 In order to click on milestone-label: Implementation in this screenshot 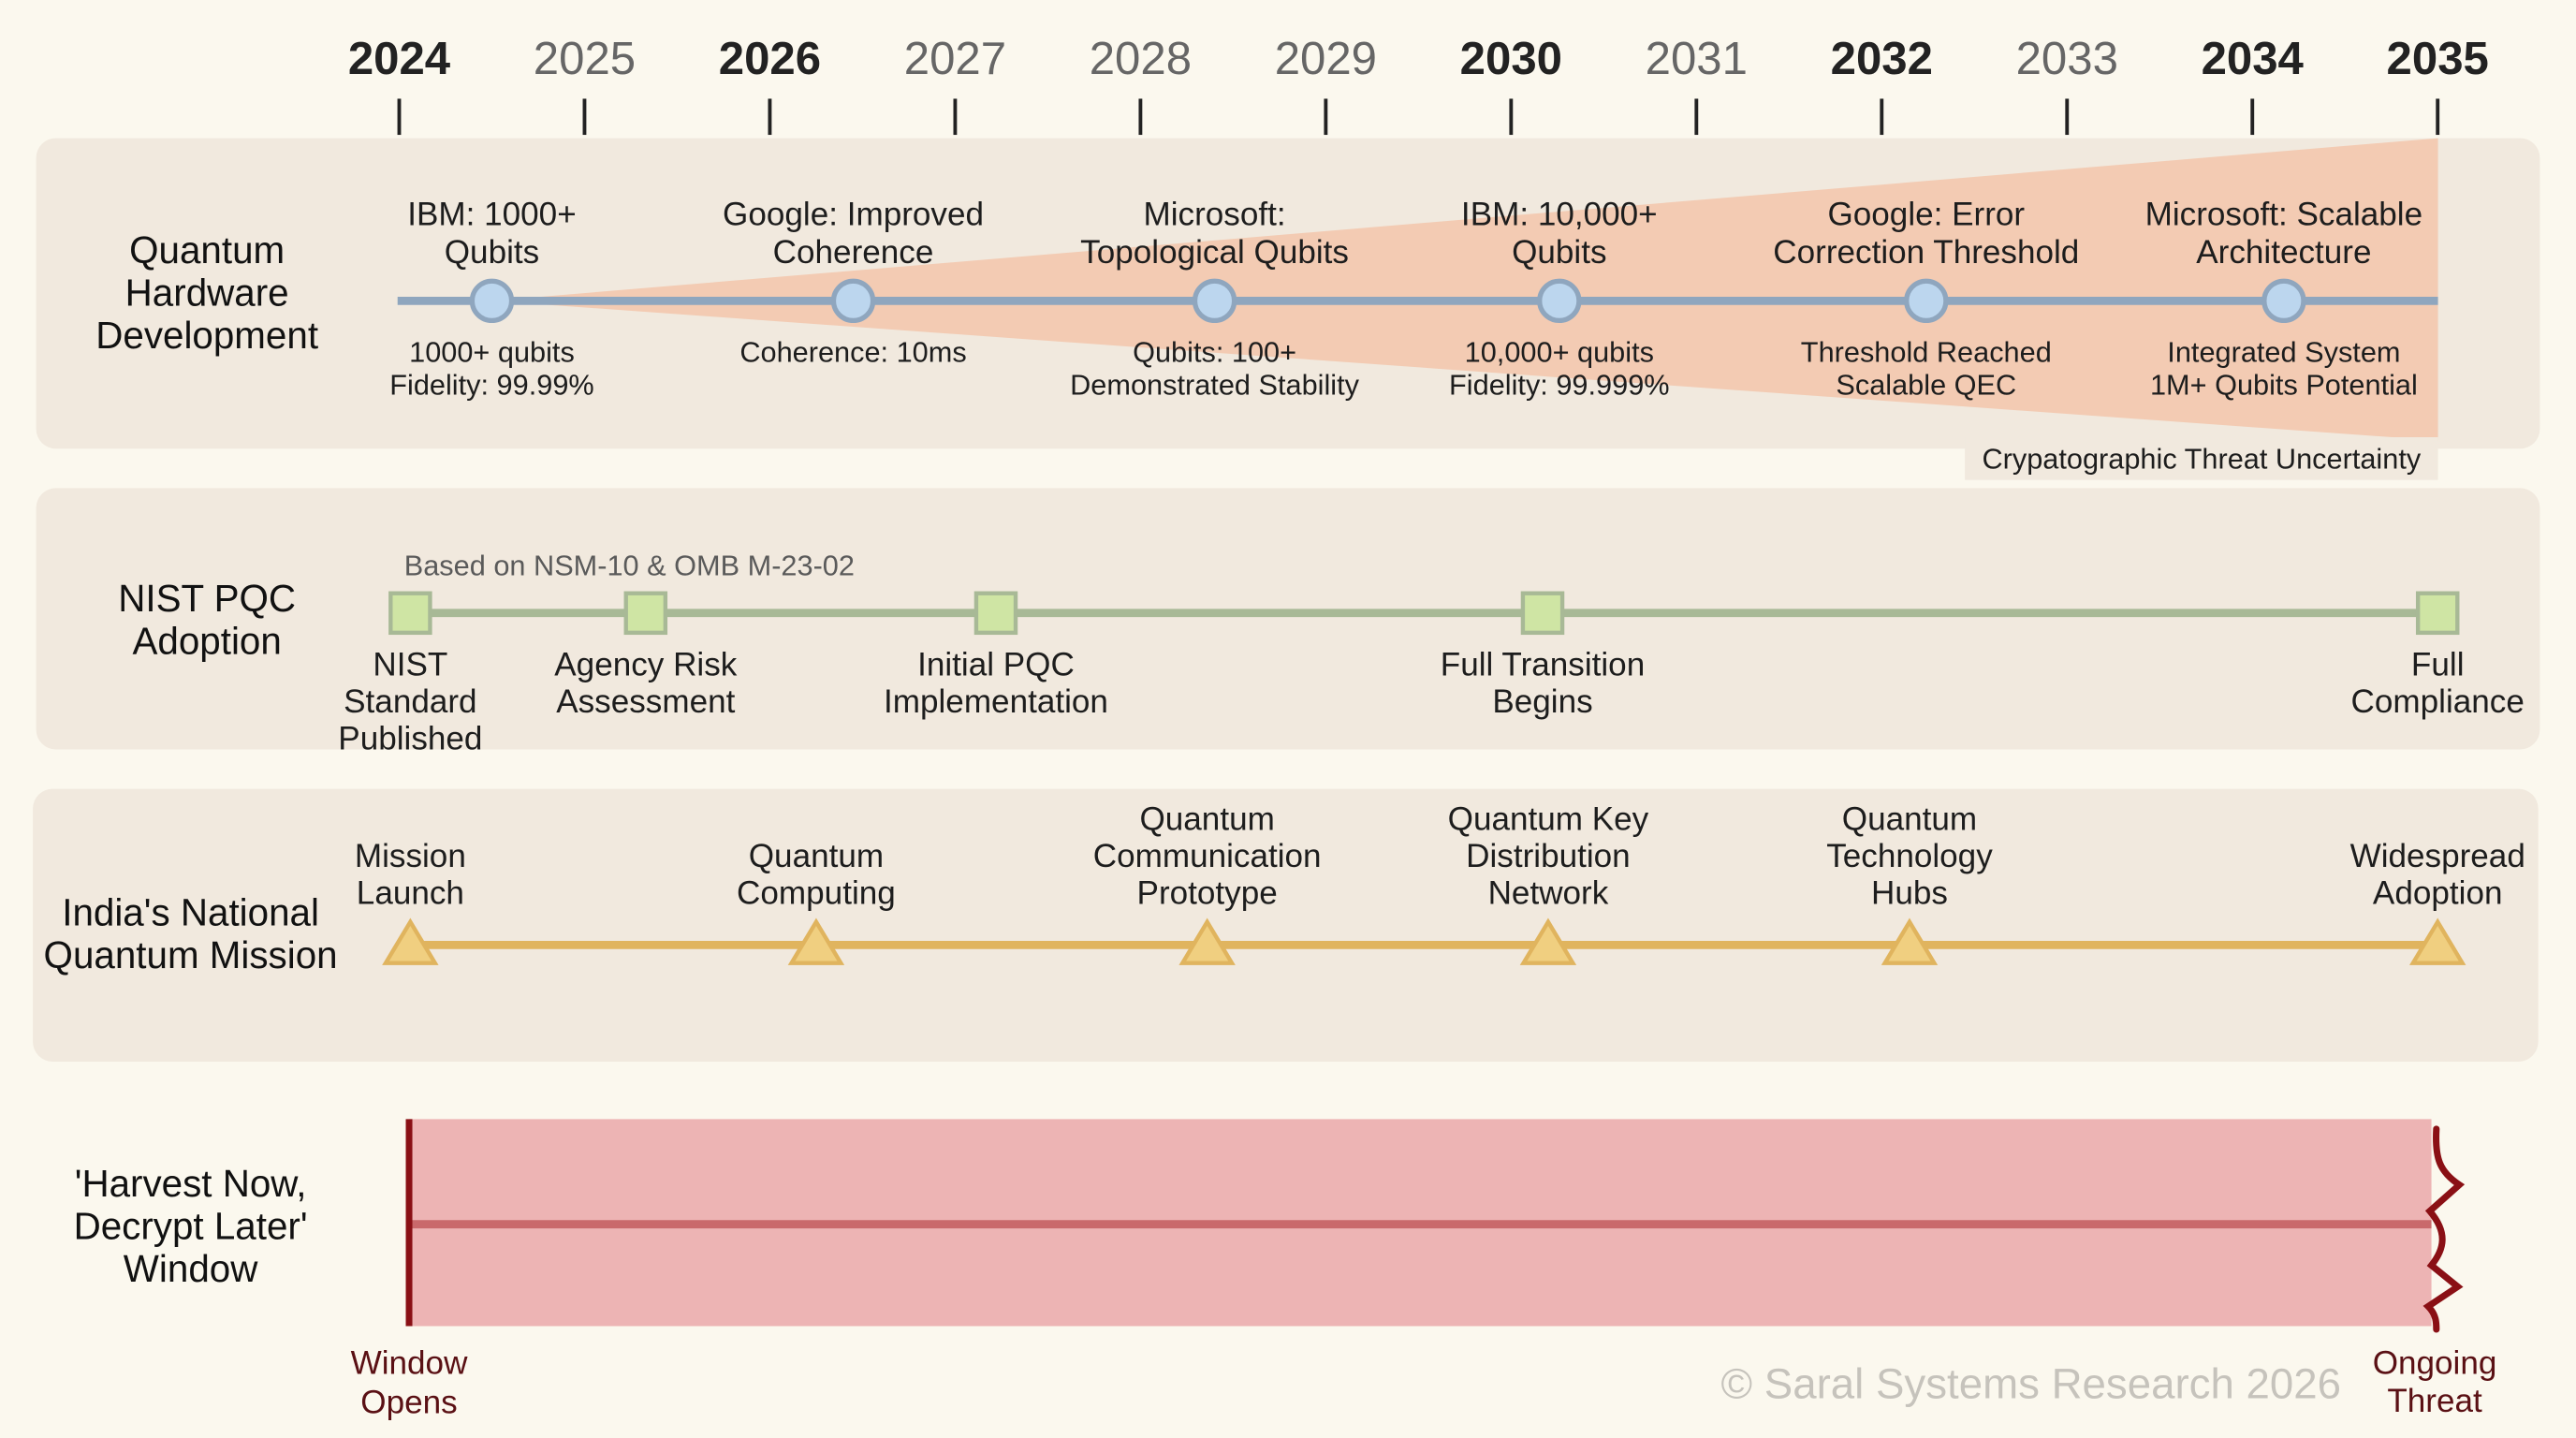, I will do `click(996, 701)`.